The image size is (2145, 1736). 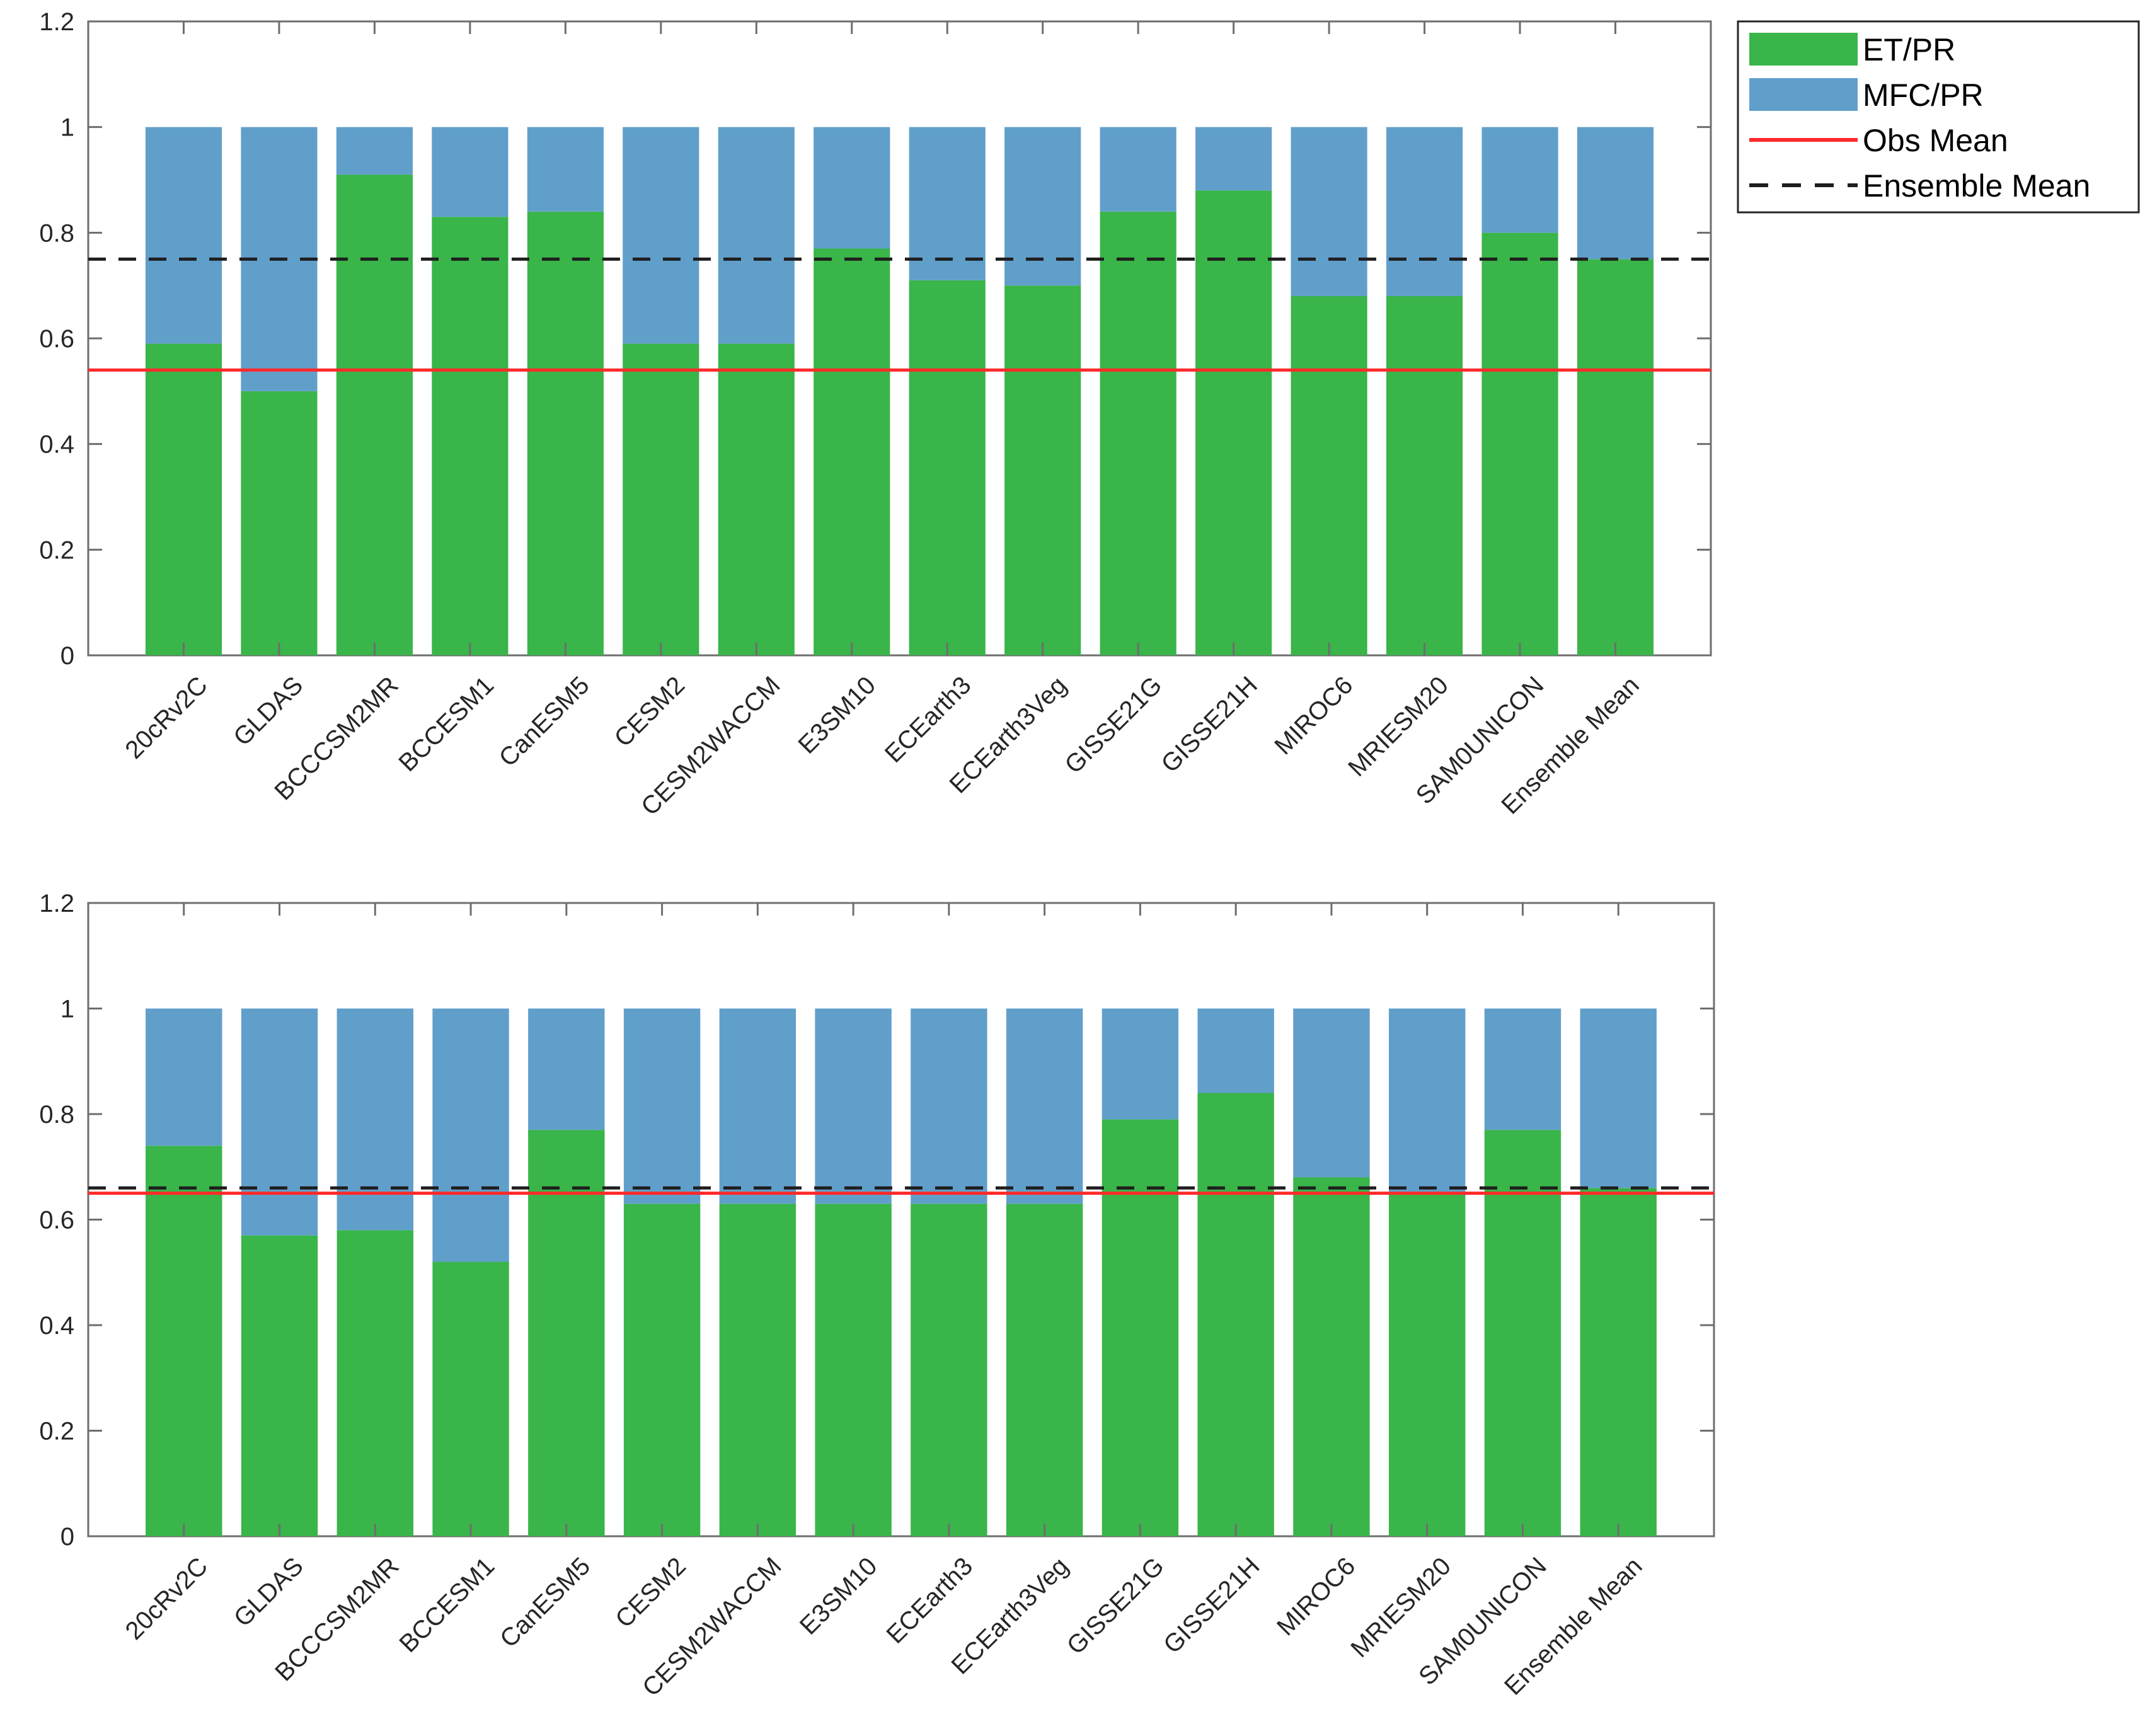 What do you see at coordinates (1909, 49) in the screenshot?
I see `legend-label: ET/PR` at bounding box center [1909, 49].